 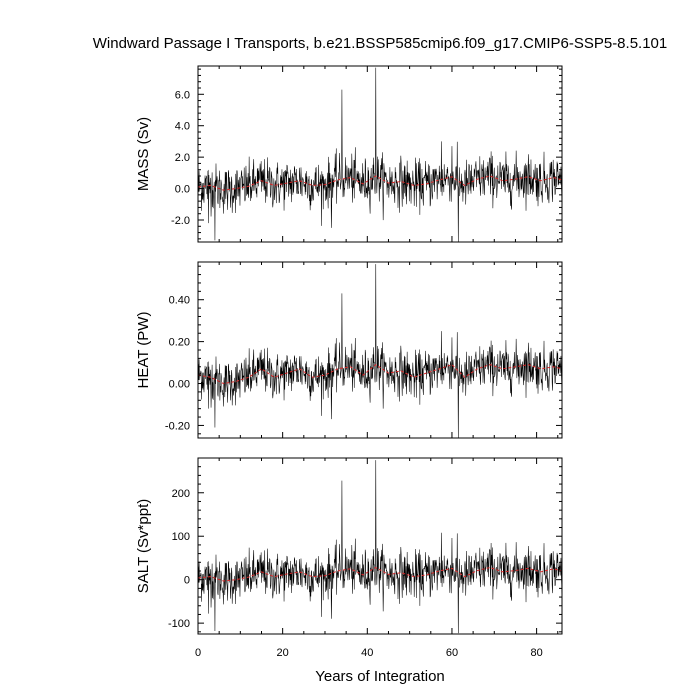 What do you see at coordinates (367, 653) in the screenshot?
I see `x-tick-label: 40` at bounding box center [367, 653].